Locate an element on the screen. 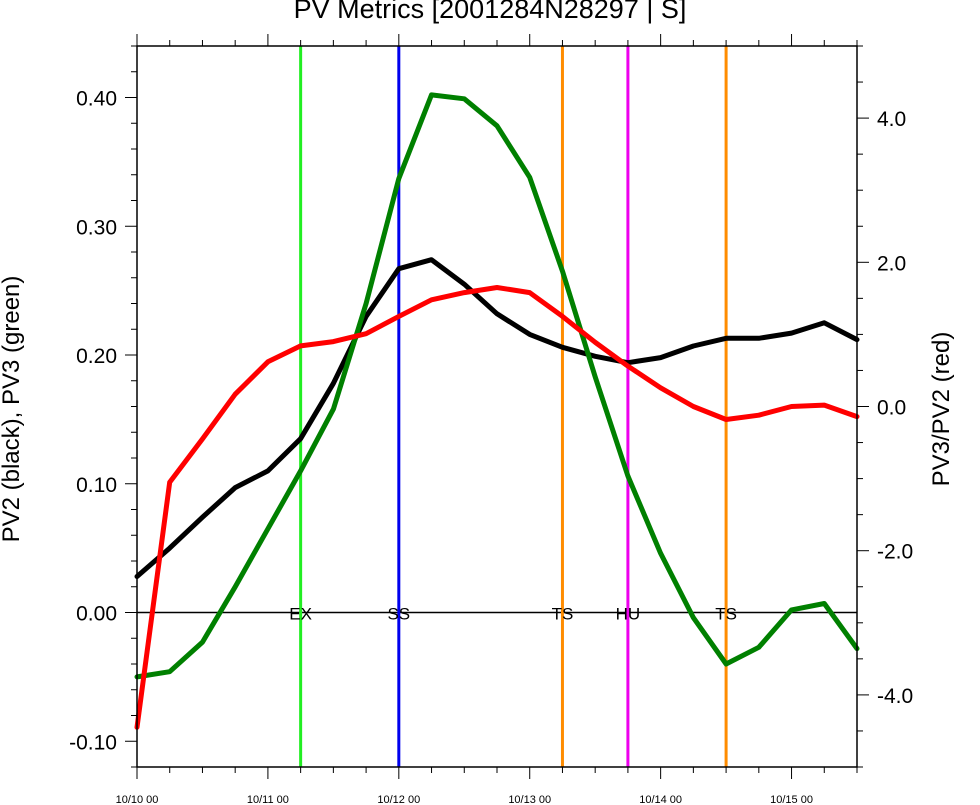  y-tick-label: 0.40 is located at coordinates (96, 99).